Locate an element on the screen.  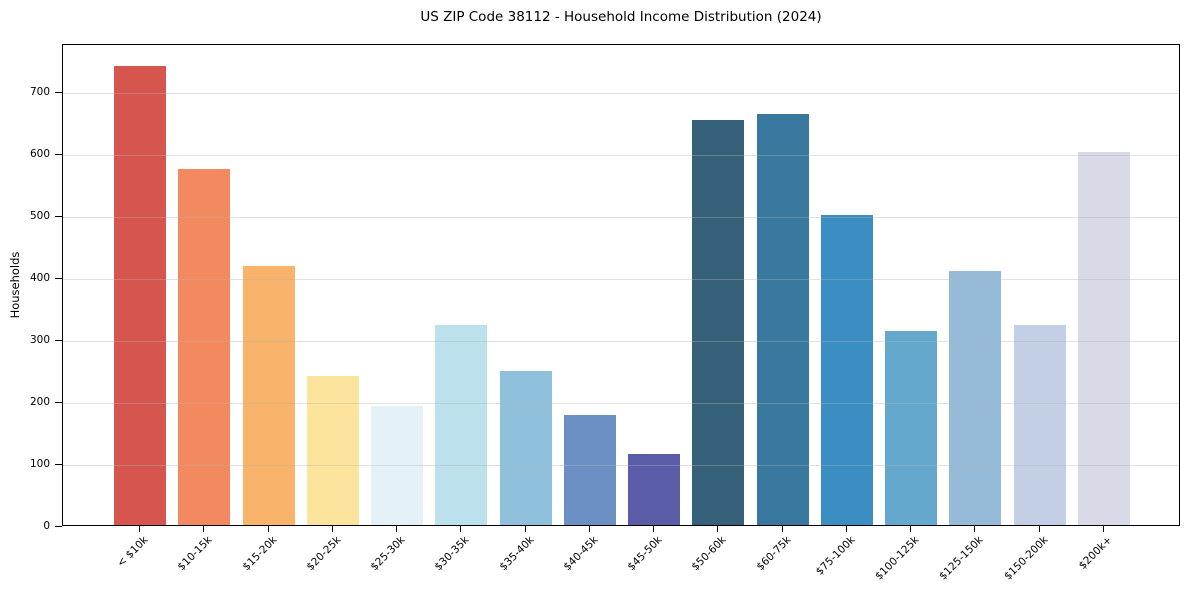
x-tick-label-< $10k: < $10k is located at coordinates (133, 552).